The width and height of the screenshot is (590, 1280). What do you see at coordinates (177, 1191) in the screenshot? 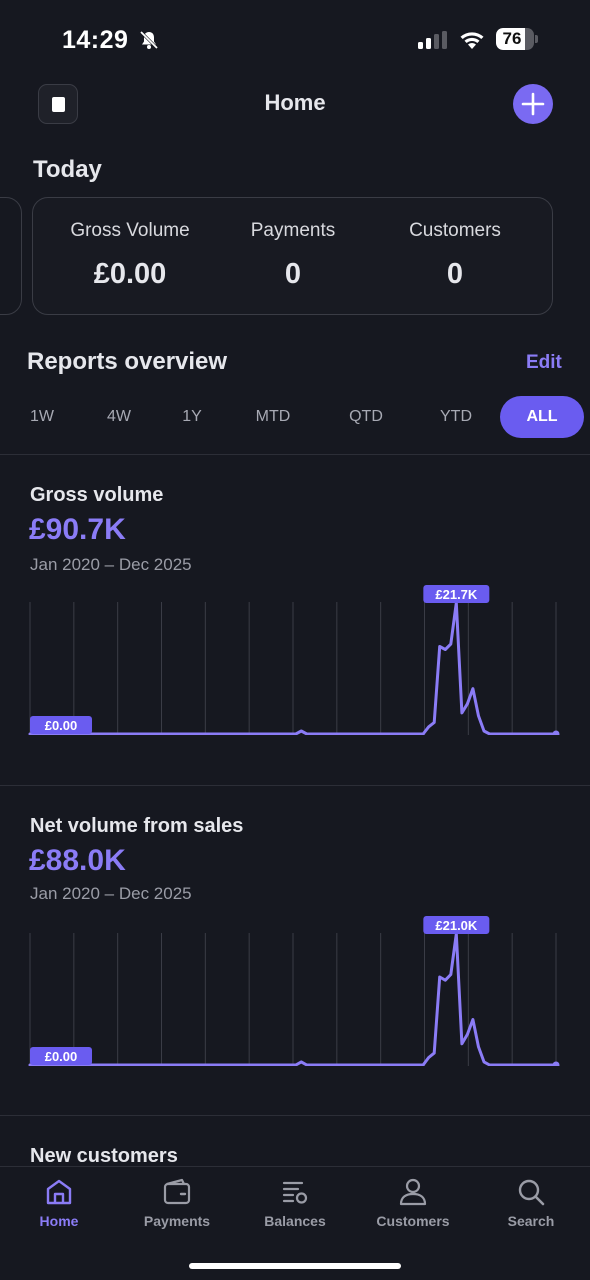
I see `wallet-icon` at bounding box center [177, 1191].